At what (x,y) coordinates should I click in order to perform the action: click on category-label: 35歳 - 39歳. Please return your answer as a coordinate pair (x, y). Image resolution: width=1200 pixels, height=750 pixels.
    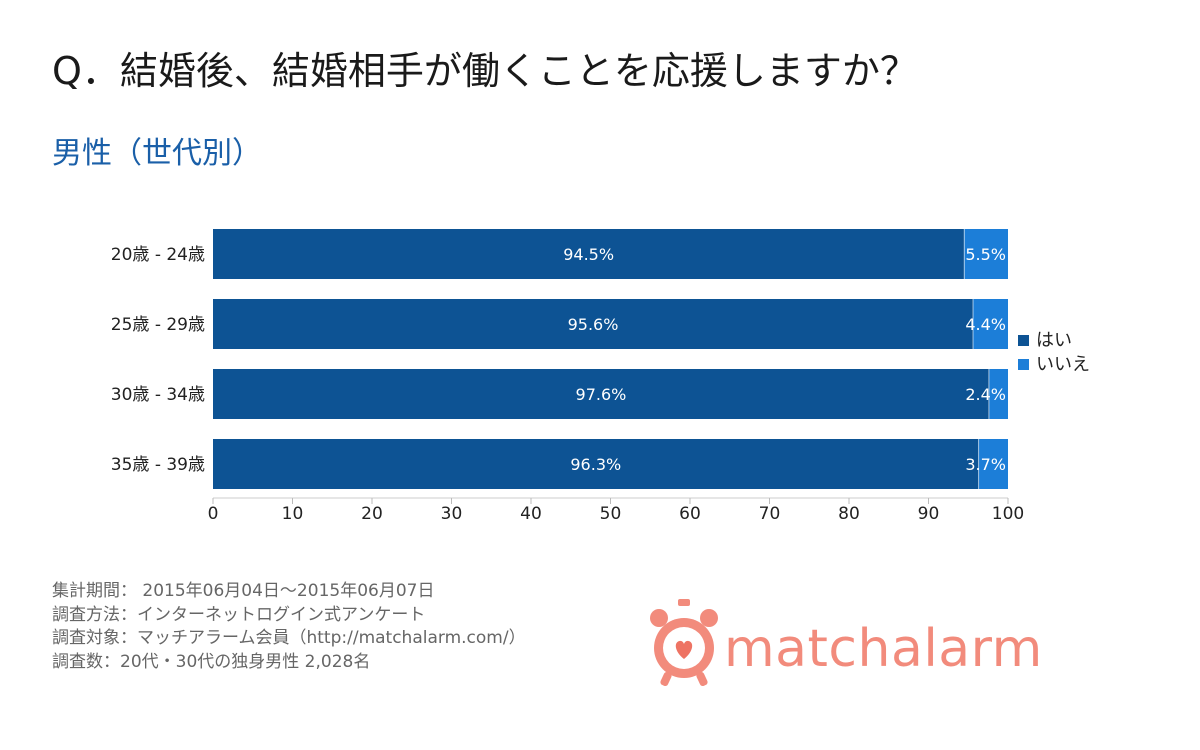
    Looking at the image, I should click on (158, 465).